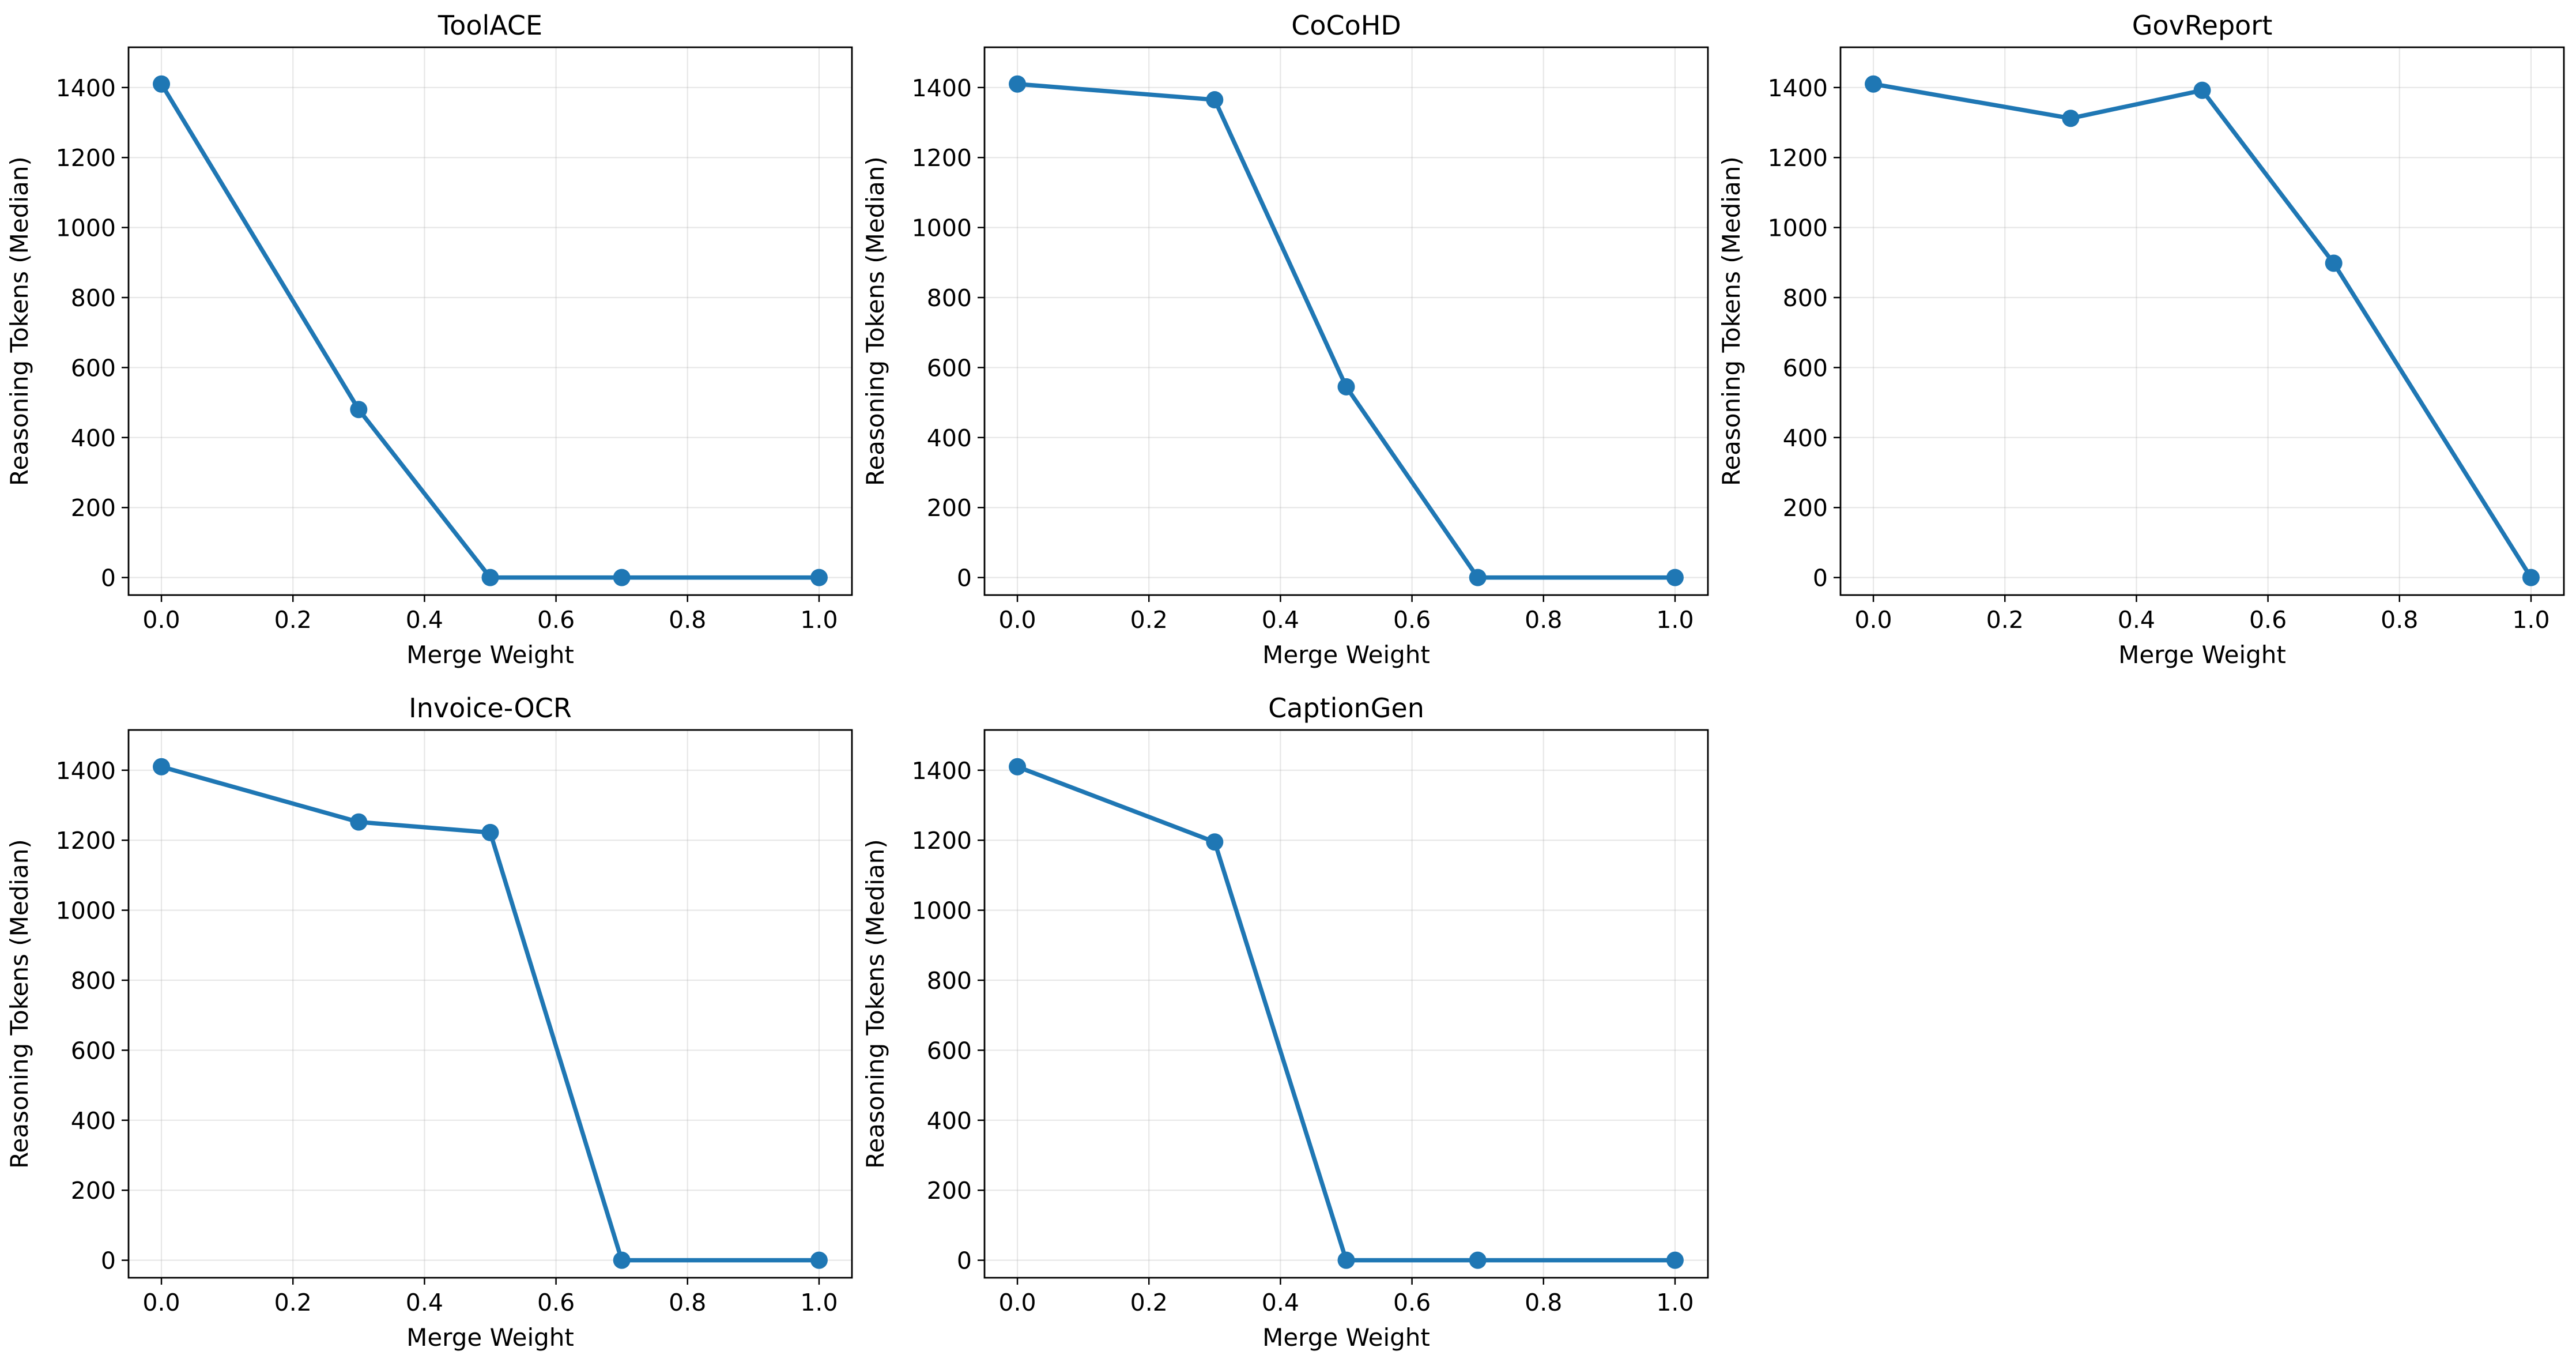 The image size is (2576, 1370). Describe the element at coordinates (490, 708) in the screenshot. I see `subplot-title: Invoice-OCR` at that location.